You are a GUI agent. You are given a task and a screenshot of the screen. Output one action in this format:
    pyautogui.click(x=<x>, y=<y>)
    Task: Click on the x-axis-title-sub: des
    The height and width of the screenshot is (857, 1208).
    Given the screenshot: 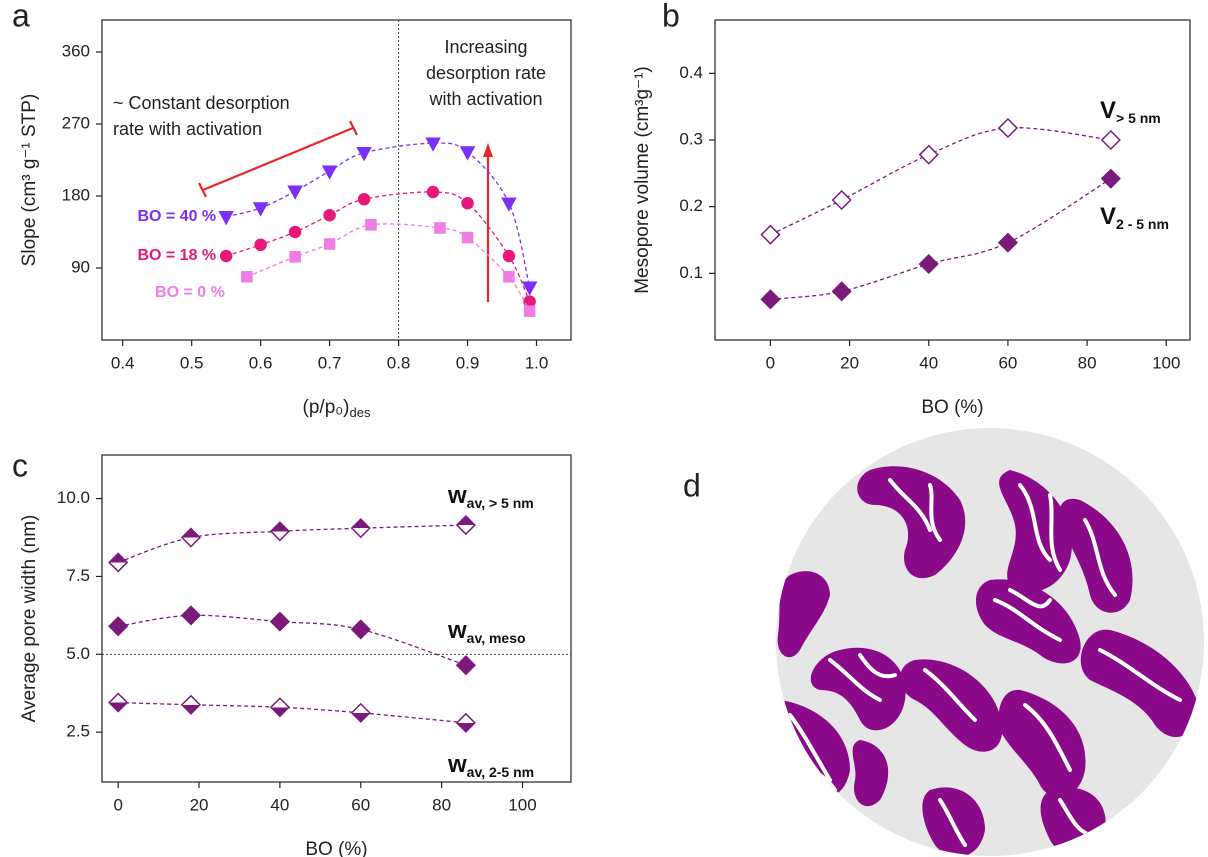 What is the action you would take?
    pyautogui.click(x=359, y=412)
    